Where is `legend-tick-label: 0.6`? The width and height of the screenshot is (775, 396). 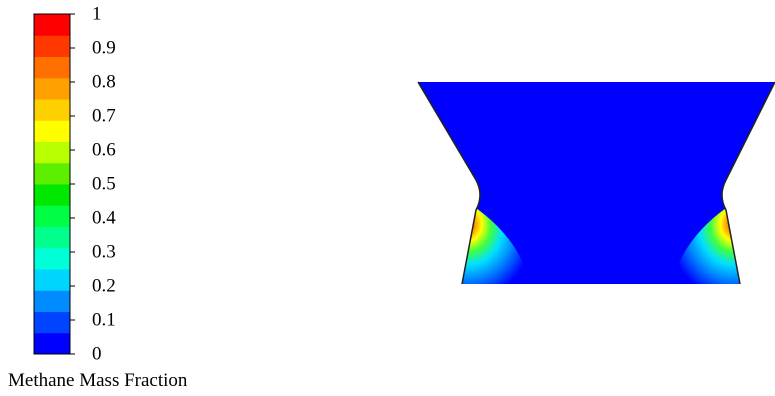 legend-tick-label: 0.6 is located at coordinates (104, 150).